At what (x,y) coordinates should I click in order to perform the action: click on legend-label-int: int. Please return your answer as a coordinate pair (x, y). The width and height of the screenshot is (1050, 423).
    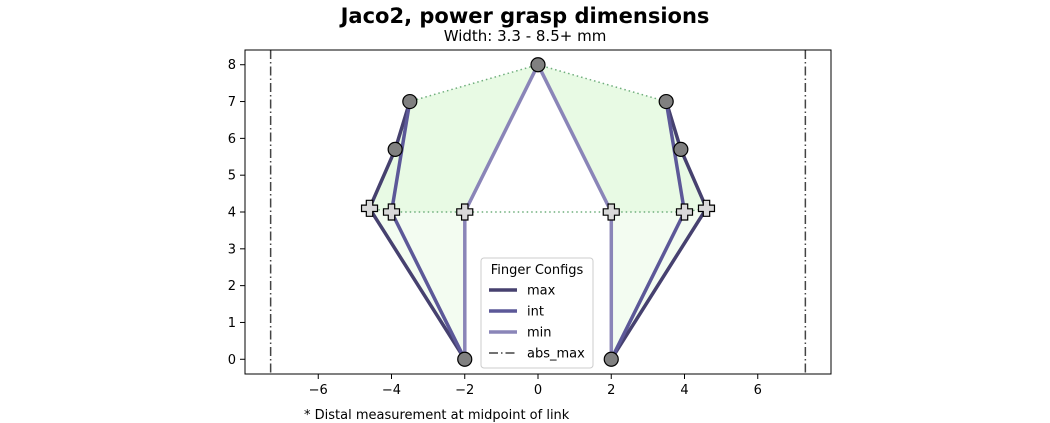
    Looking at the image, I should click on (535, 312).